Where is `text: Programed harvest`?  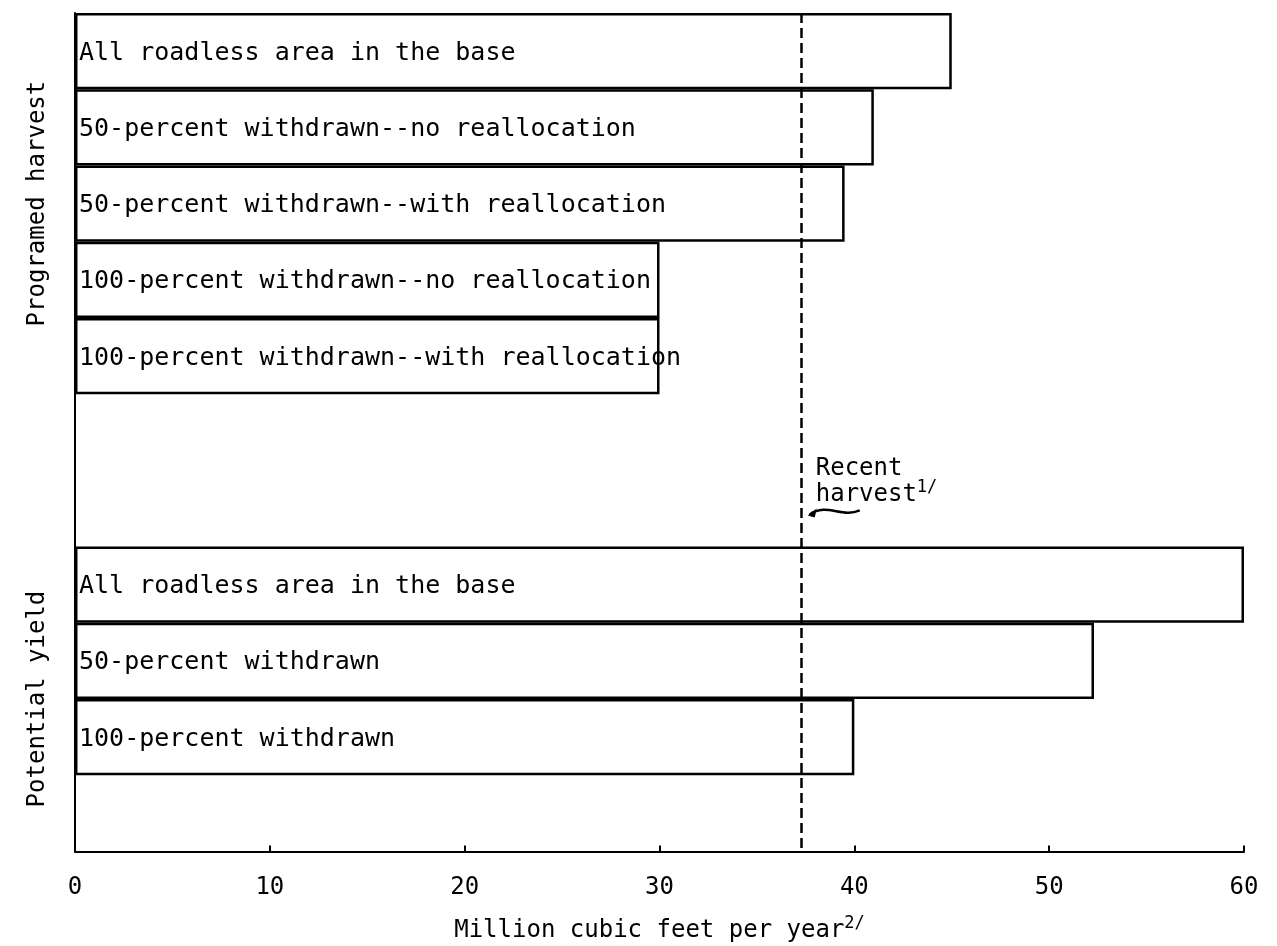 text: Programed harvest is located at coordinates (36, 203).